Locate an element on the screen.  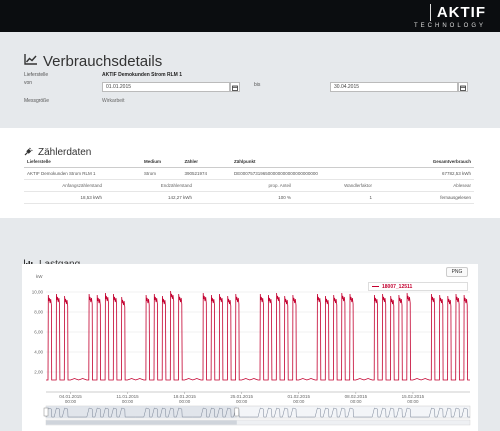
table-cell: 100 % is located at coordinates (244, 197).